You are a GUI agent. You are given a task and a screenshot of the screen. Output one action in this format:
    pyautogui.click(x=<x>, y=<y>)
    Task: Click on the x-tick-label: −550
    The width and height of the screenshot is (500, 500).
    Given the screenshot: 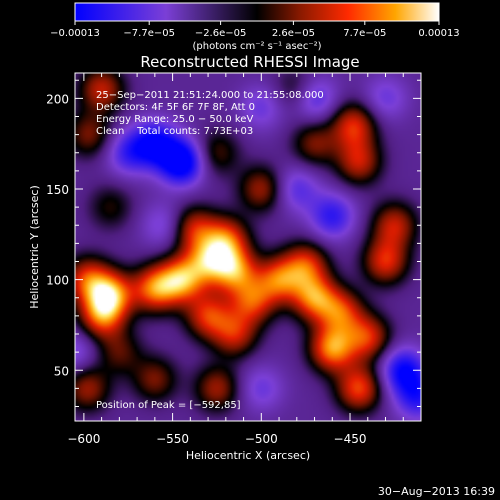 What is the action you would take?
    pyautogui.click(x=172, y=439)
    